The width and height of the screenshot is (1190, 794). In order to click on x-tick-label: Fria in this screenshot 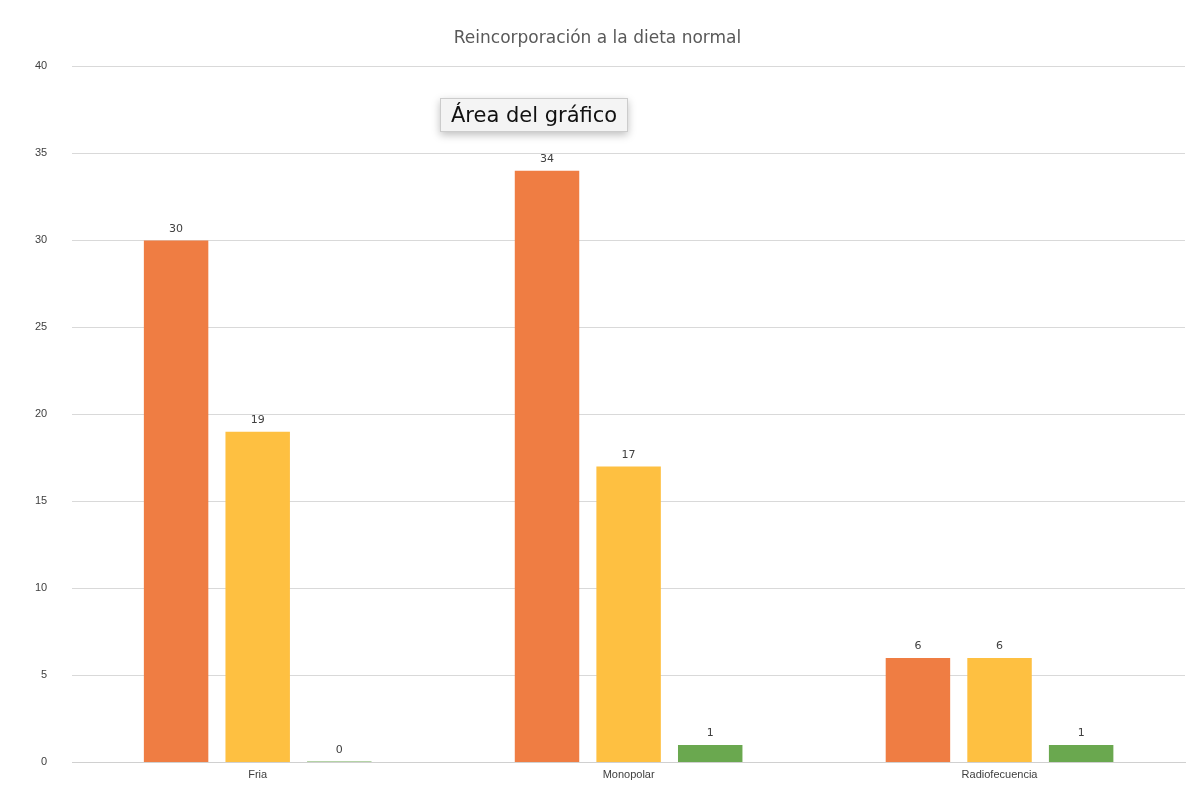, I will do `click(258, 774)`.